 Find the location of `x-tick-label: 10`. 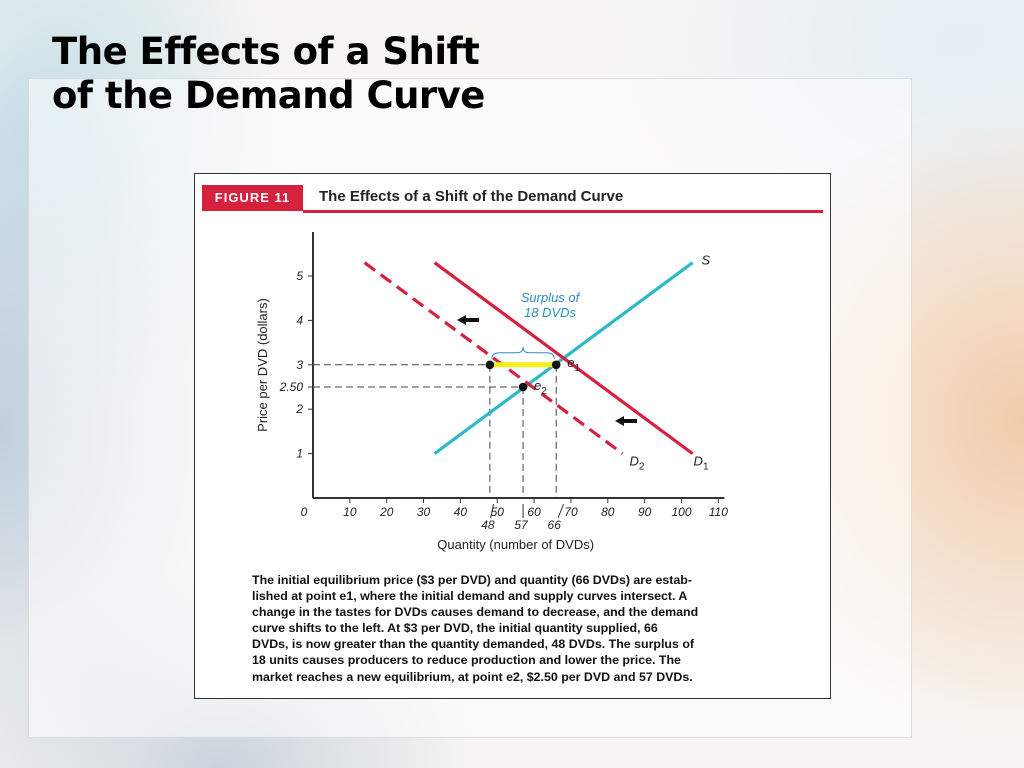

x-tick-label: 10 is located at coordinates (350, 512).